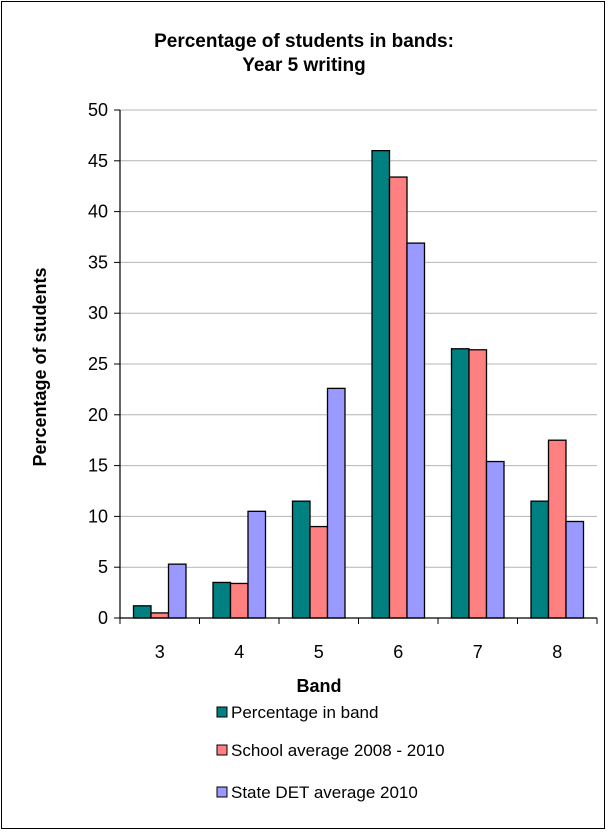 Image resolution: width=608 pixels, height=832 pixels. What do you see at coordinates (160, 652) in the screenshot?
I see `x-tick-label: 3` at bounding box center [160, 652].